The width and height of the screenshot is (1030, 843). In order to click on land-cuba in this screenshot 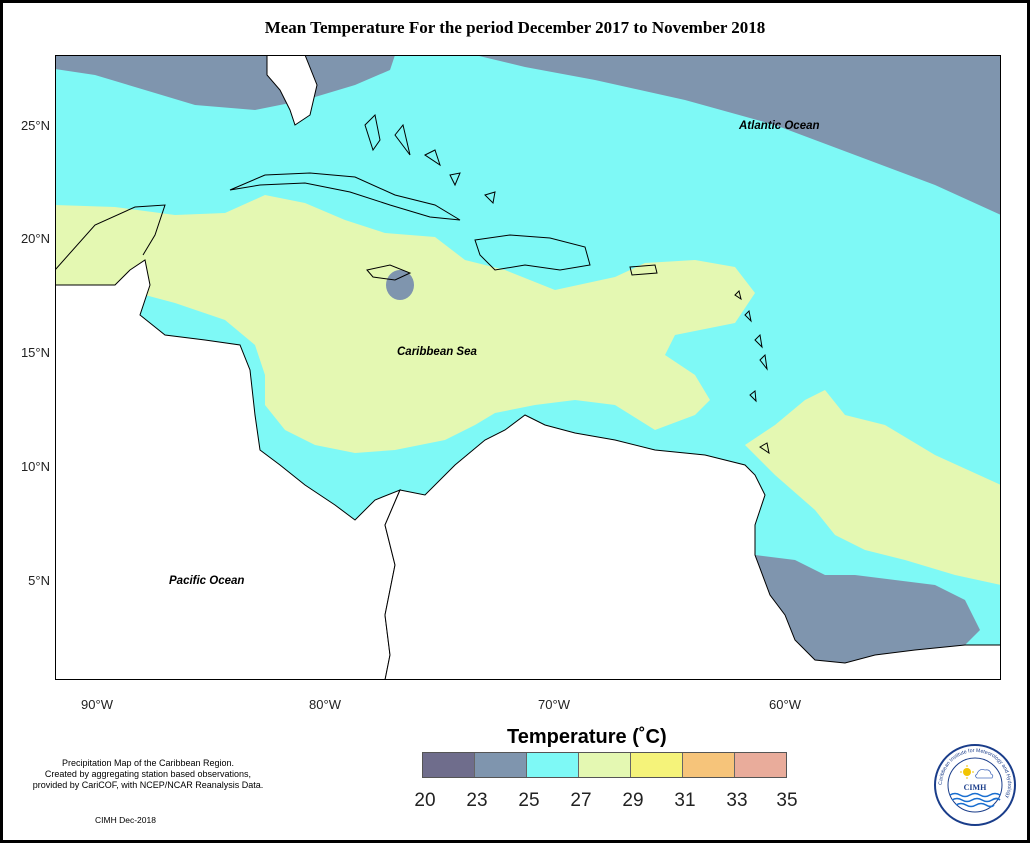, I will do `click(345, 196)`.